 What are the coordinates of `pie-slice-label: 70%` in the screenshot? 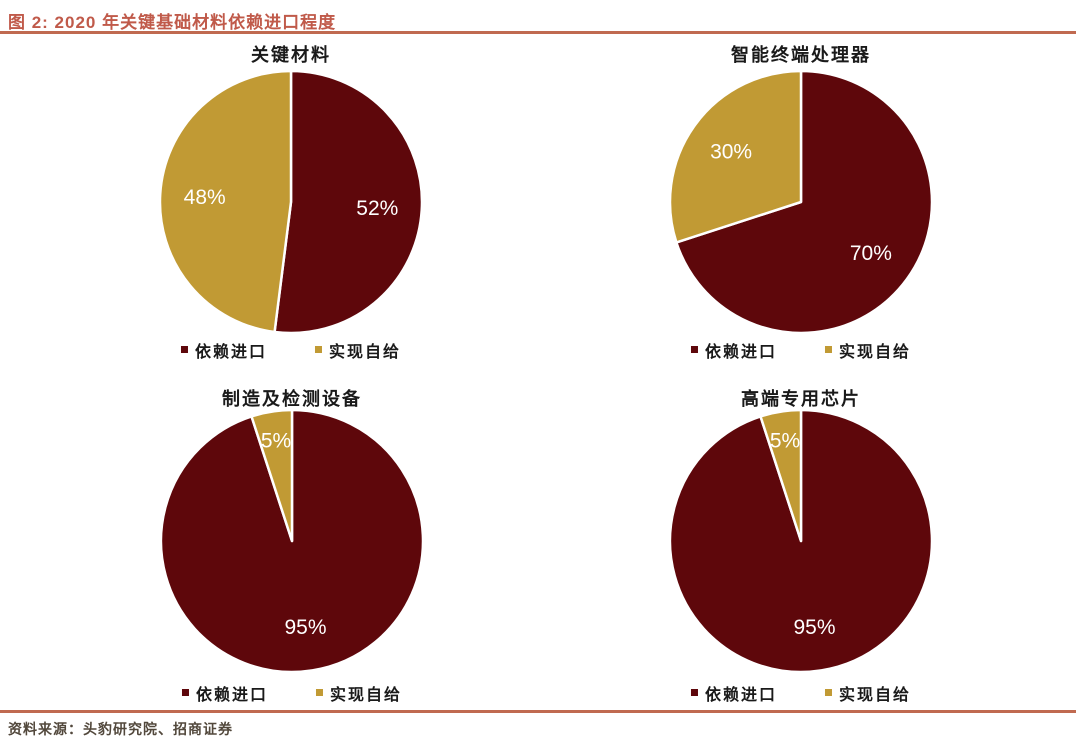 It's located at (871, 253).